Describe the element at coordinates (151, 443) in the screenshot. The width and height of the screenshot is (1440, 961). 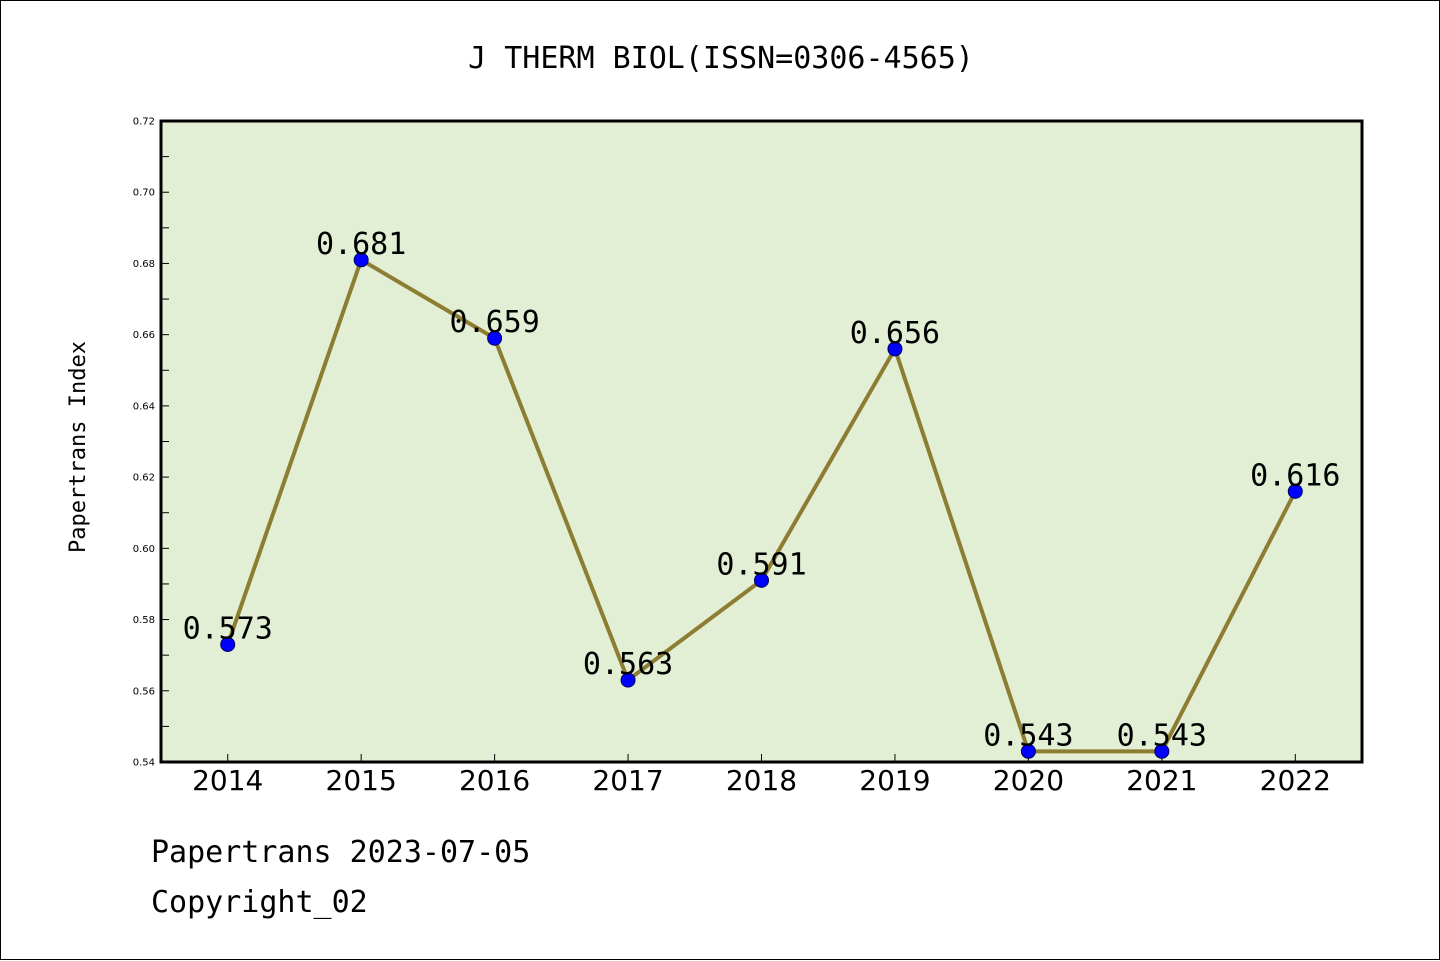
I see `y-axis: 0.54 0.56 0.58 0.60 0.62 0.64 0.66 0.68 0.70 0.72` at that location.